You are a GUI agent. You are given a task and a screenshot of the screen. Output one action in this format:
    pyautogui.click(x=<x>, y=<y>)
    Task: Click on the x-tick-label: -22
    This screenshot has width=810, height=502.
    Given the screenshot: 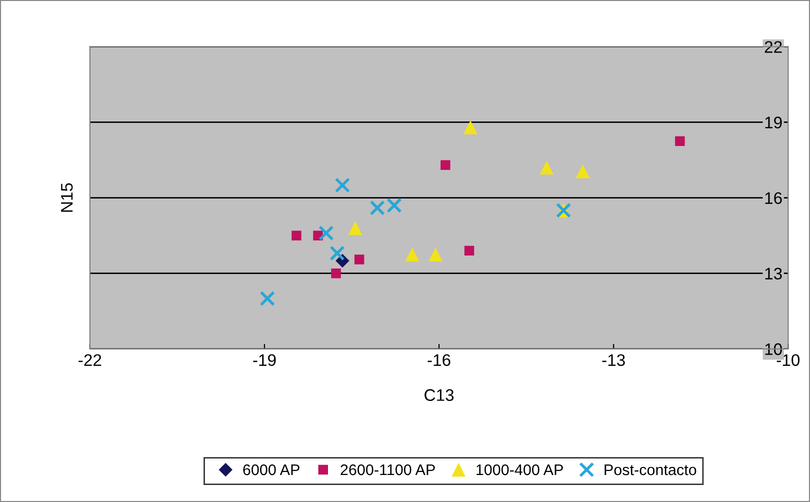 What is the action you would take?
    pyautogui.click(x=90, y=360)
    